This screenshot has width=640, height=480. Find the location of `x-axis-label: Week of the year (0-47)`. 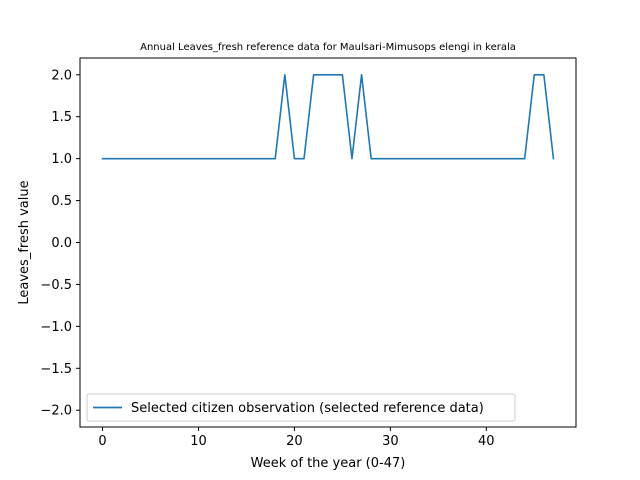

x-axis-label: Week of the year (0-47) is located at coordinates (328, 463).